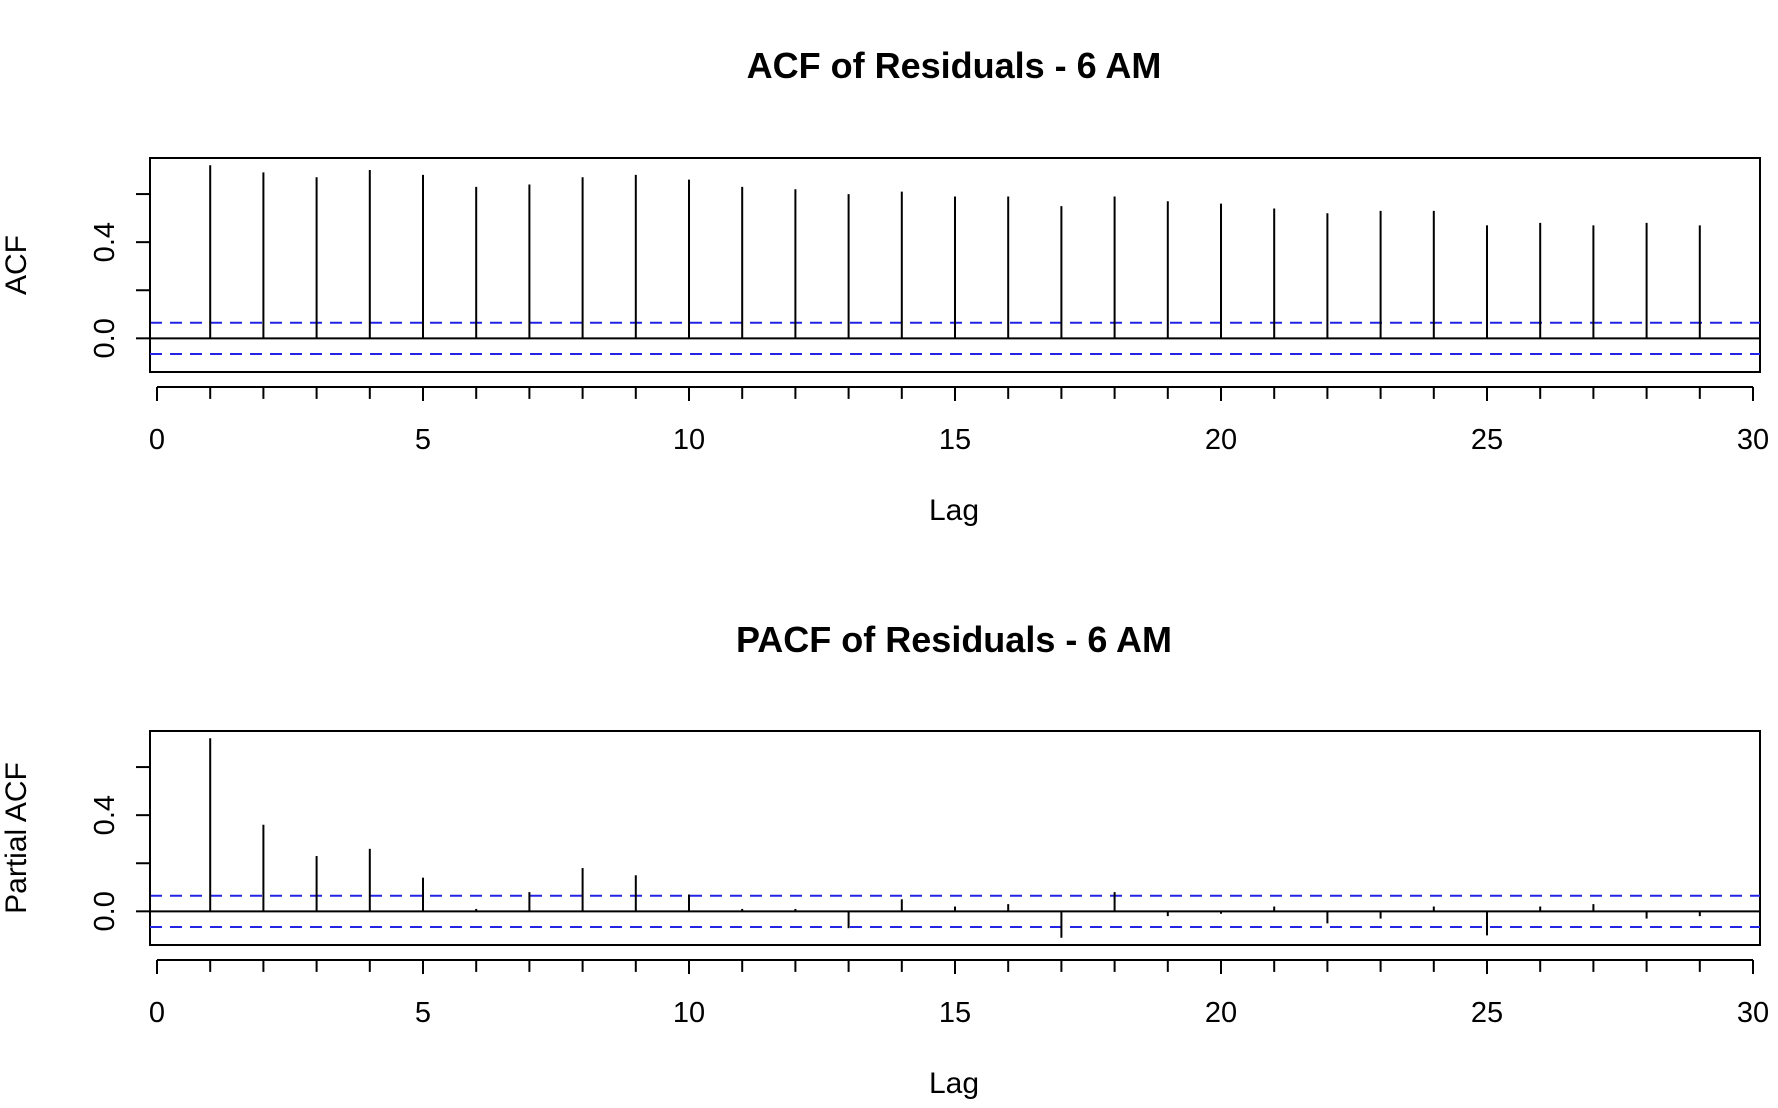 Image resolution: width=1778 pixels, height=1108 pixels. Describe the element at coordinates (105, 911) in the screenshot. I see `pacf-y-tick-label: 0.0` at that location.